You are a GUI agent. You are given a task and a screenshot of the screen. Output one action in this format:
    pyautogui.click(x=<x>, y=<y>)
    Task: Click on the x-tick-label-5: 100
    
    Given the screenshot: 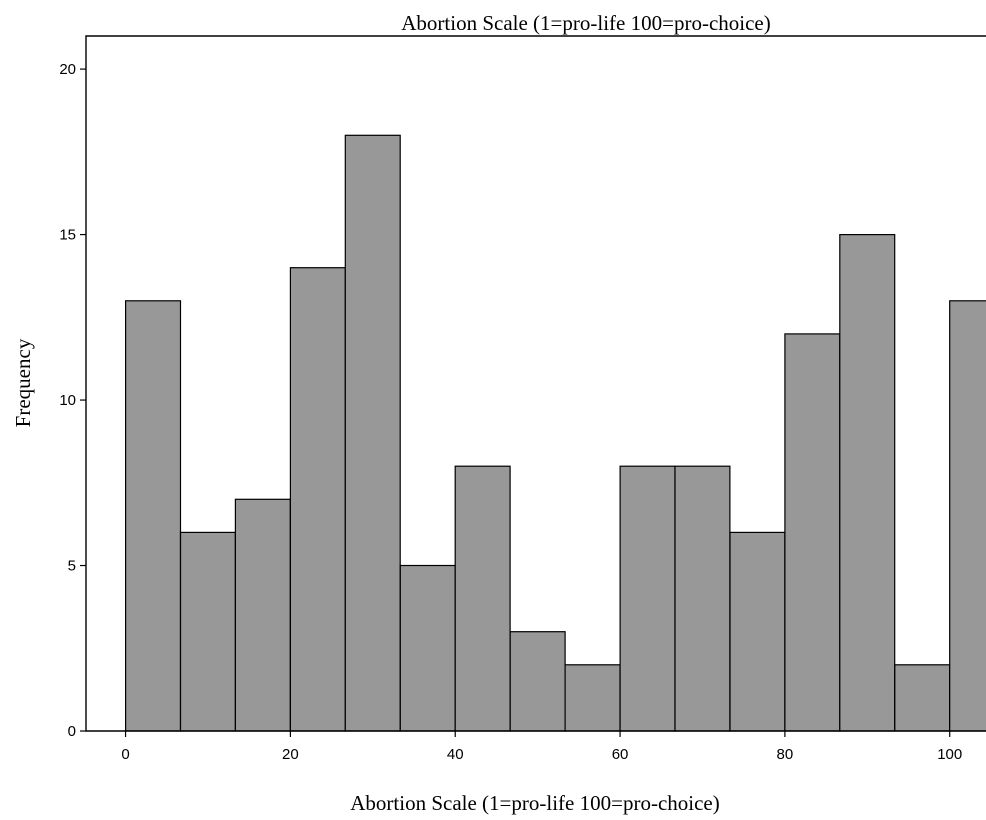 What is the action you would take?
    pyautogui.click(x=949, y=754)
    